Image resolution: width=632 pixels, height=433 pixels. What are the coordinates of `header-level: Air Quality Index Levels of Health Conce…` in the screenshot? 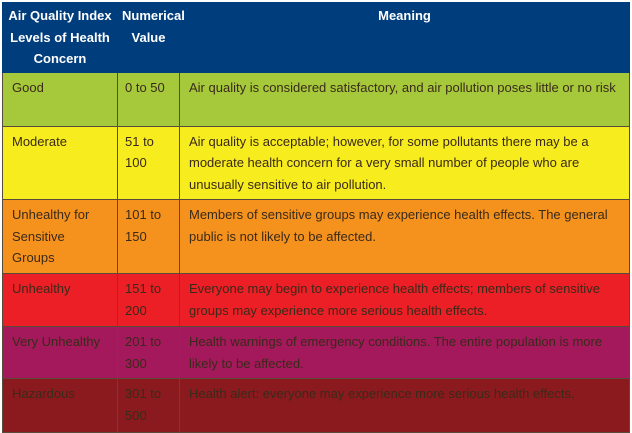 It's located at (60, 37).